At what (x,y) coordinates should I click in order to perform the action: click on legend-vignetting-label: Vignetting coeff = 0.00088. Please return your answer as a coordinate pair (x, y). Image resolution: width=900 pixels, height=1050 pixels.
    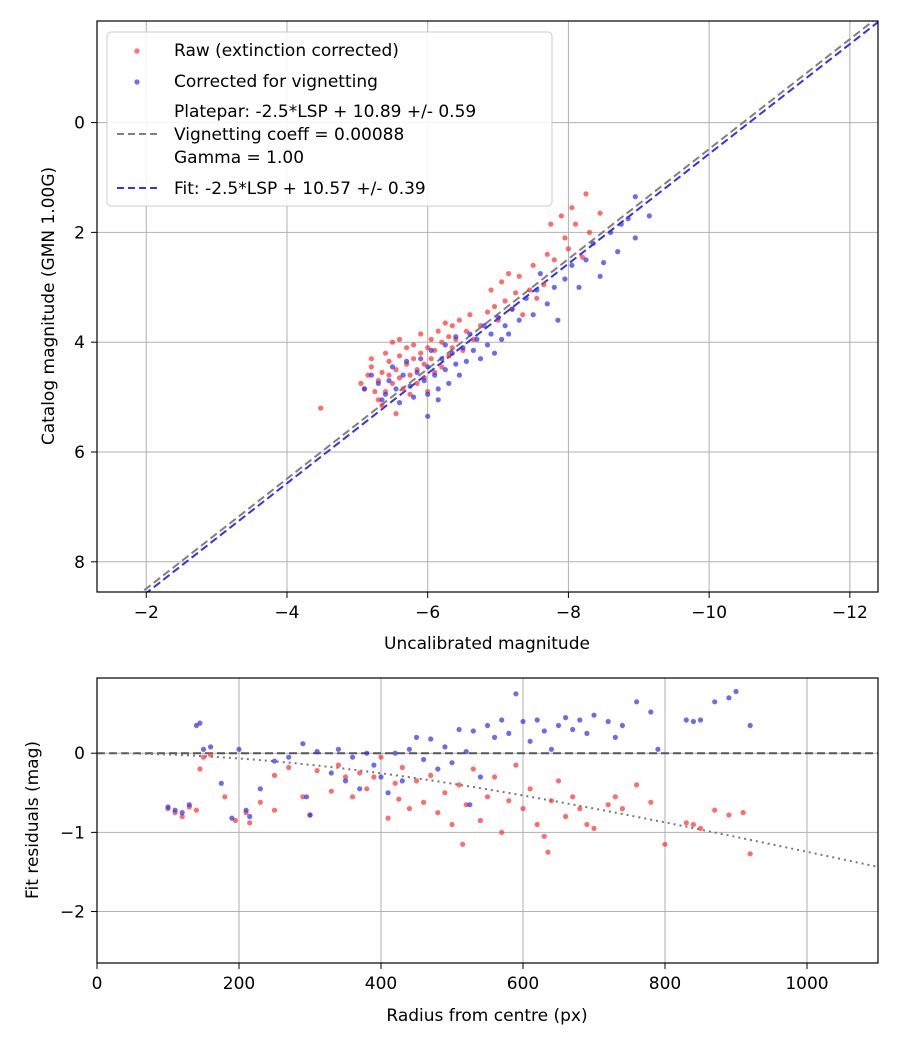
    Looking at the image, I should click on (289, 135).